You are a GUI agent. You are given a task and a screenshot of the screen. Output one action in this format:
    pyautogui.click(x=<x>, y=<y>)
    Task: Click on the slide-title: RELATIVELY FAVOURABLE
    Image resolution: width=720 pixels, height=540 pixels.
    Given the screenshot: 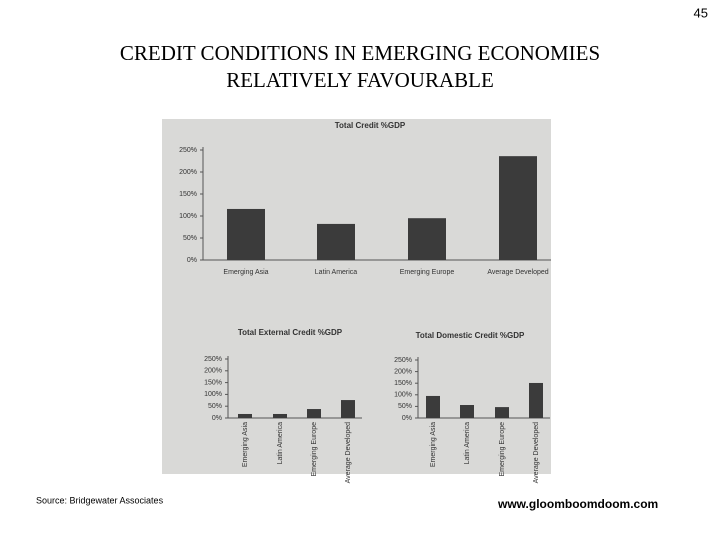 What is the action you would take?
    pyautogui.click(x=360, y=80)
    